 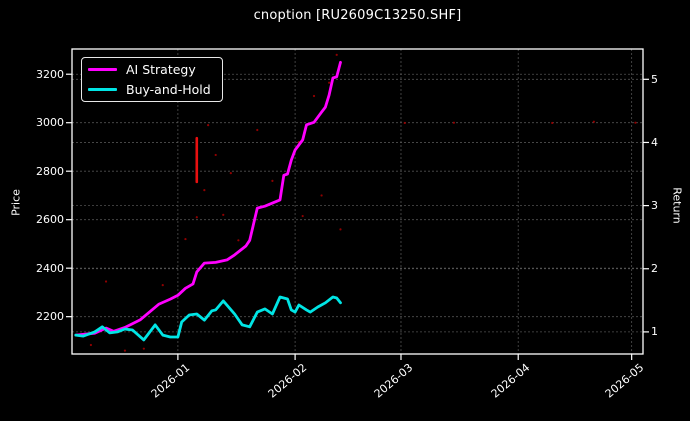 I want to click on price-tick-label: 3200, so click(x=50, y=74).